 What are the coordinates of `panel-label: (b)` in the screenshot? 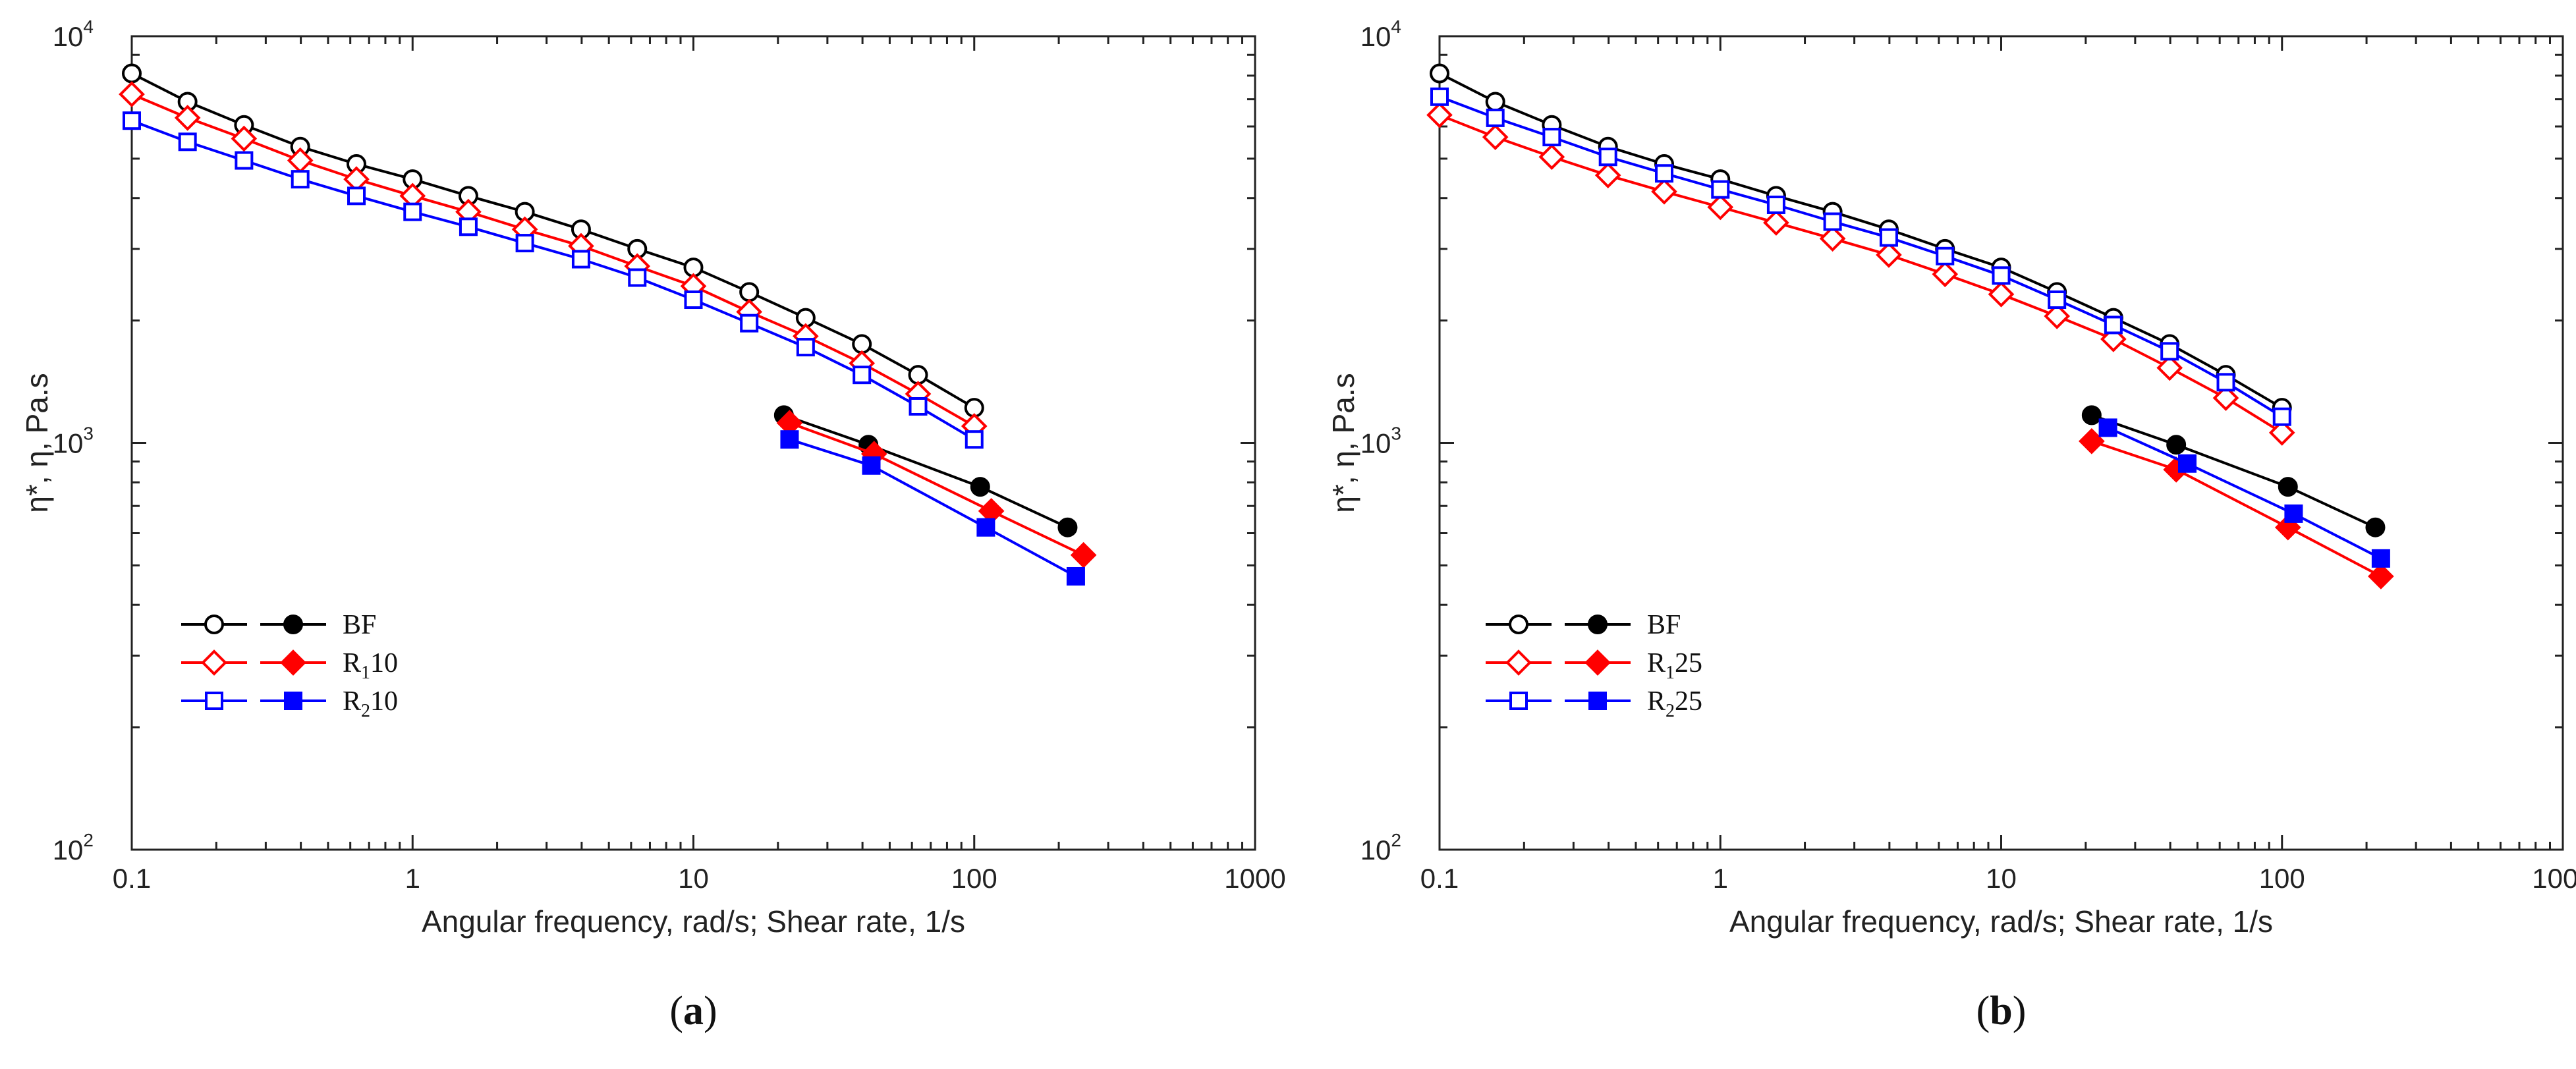 It's located at (2001, 1011).